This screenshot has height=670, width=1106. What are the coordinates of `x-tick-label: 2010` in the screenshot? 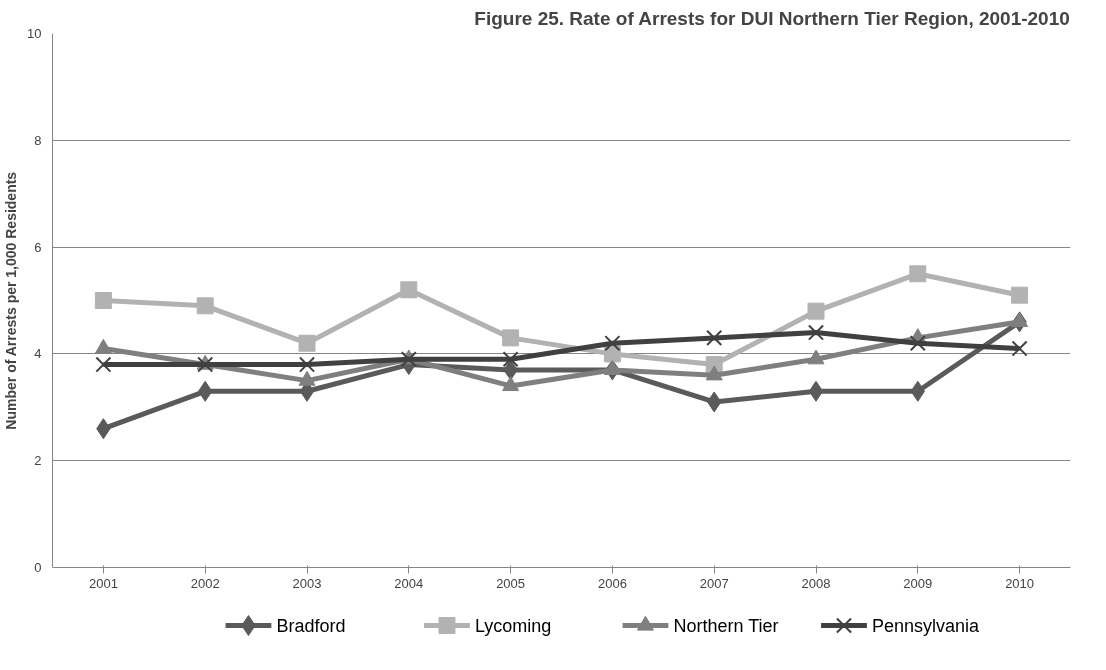 It's located at (1020, 583).